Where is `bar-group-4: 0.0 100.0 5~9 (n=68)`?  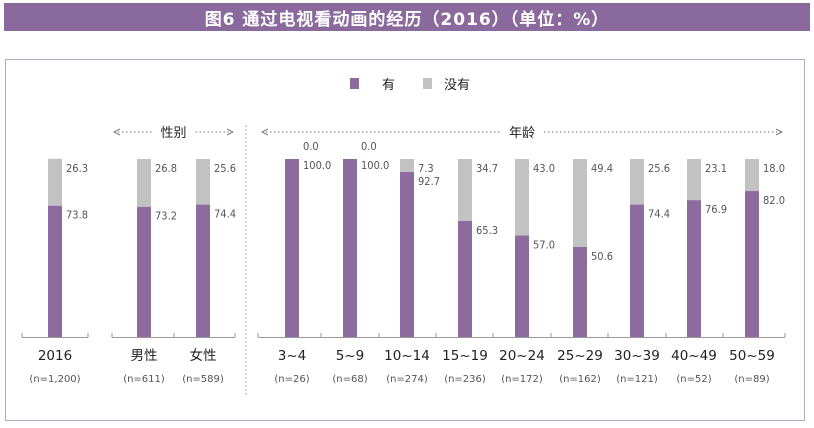 bar-group-4: 0.0 100.0 5~9 (n=68) is located at coordinates (360, 262).